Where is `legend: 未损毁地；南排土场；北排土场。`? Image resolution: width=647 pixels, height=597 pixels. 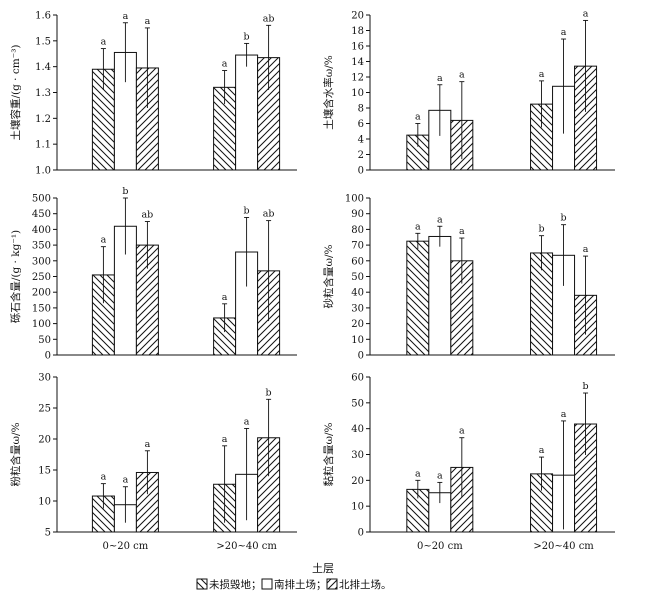
legend: 未损毁地；南排土场；北排土场。 is located at coordinates (294, 584).